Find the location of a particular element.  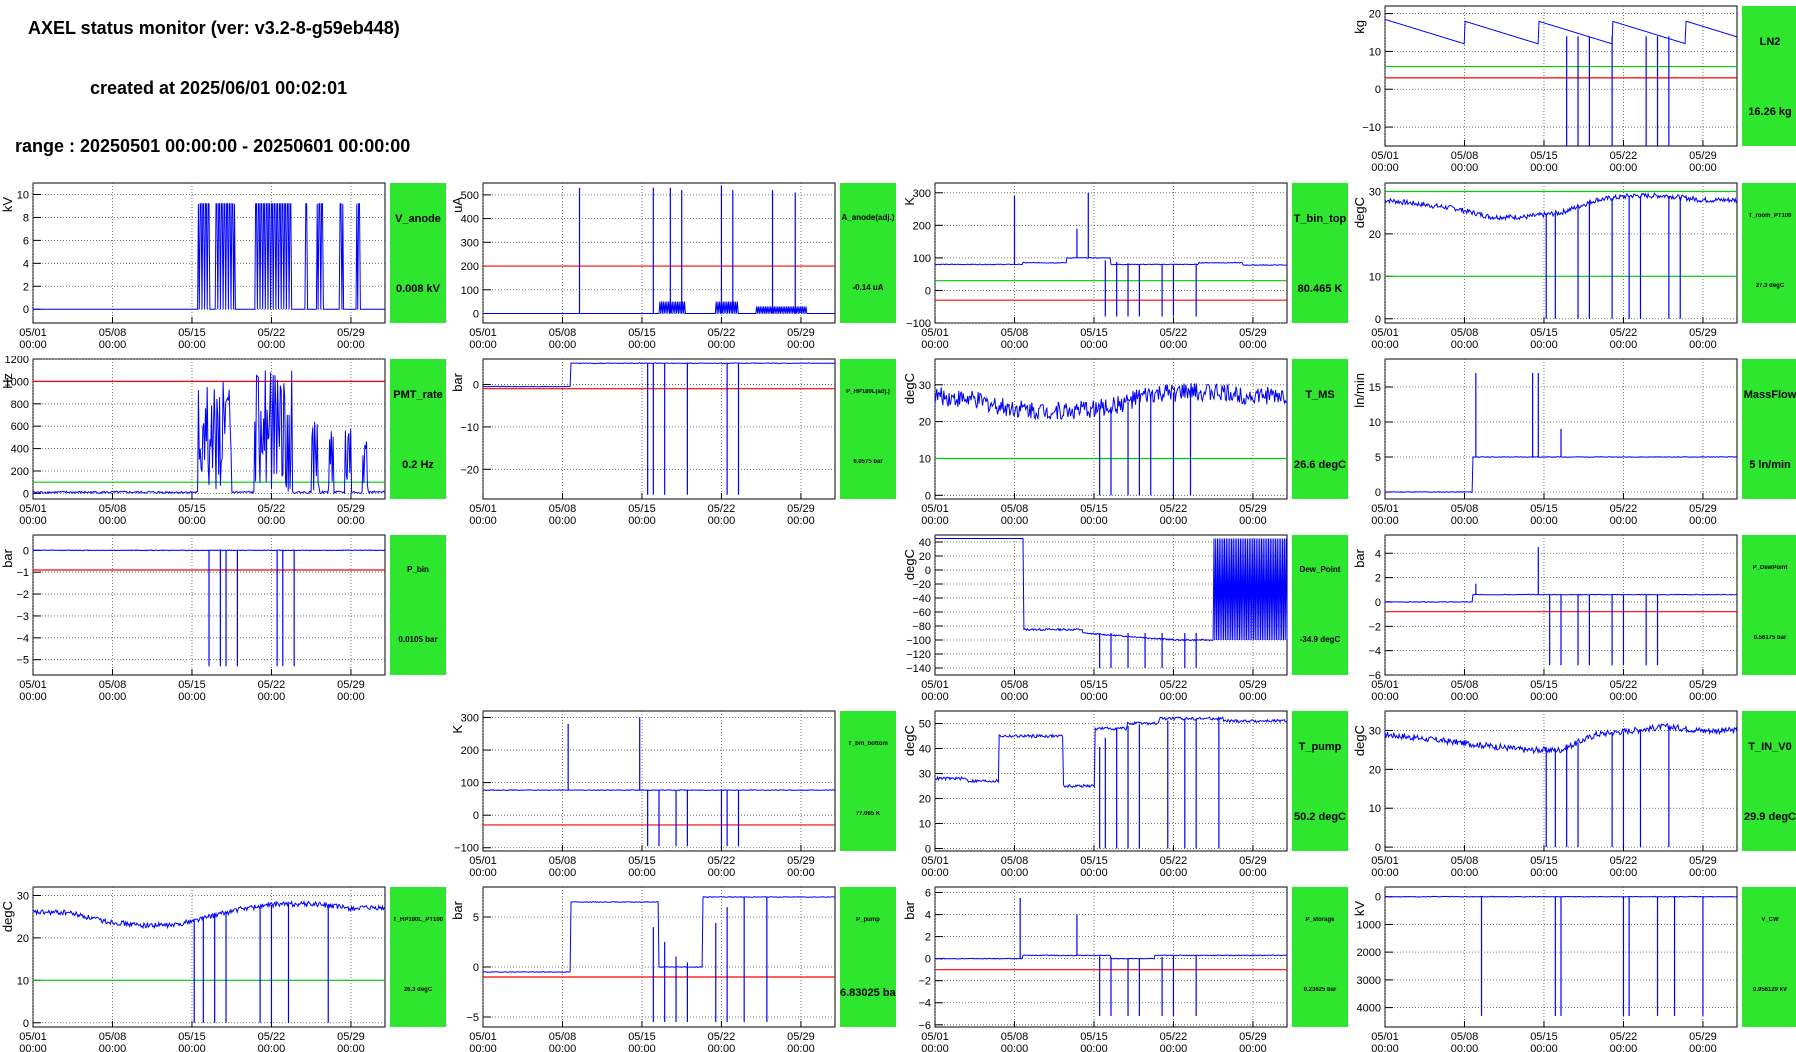

y-tick-label: 4 is located at coordinates (1378, 554).